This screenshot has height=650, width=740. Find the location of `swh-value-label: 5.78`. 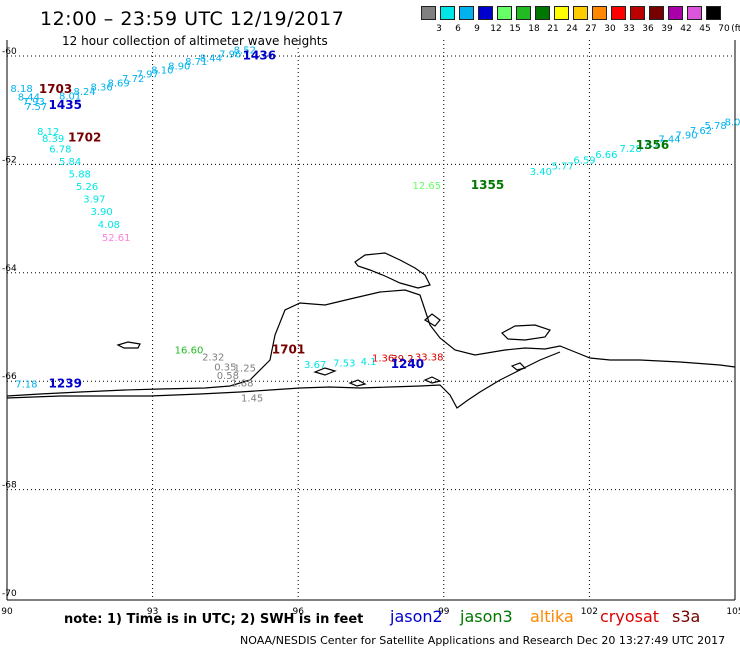

swh-value-label: 5.78 is located at coordinates (715, 126).